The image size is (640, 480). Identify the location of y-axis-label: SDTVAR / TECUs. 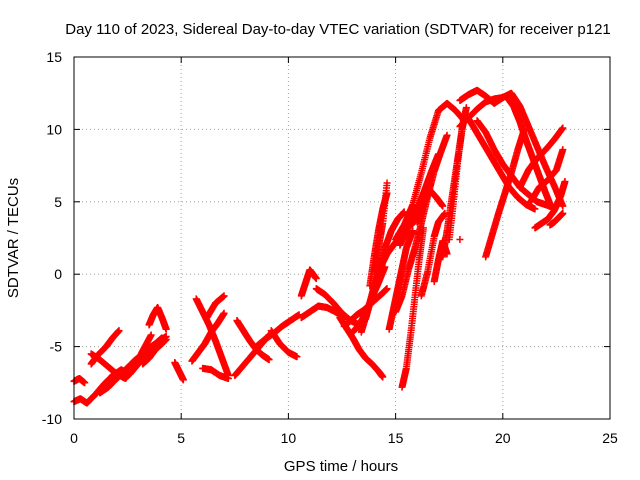
(13, 238).